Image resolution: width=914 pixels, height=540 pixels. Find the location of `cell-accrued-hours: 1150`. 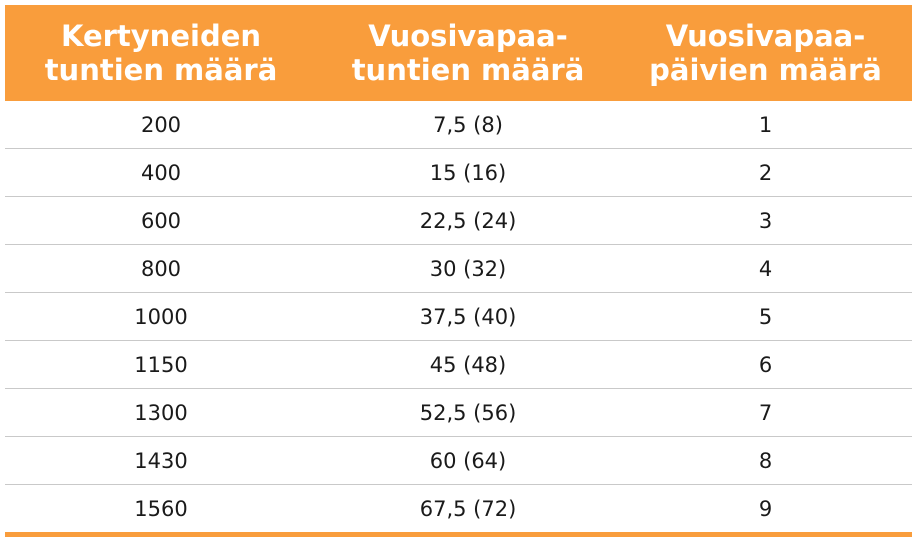

cell-accrued-hours: 1150 is located at coordinates (161, 364).